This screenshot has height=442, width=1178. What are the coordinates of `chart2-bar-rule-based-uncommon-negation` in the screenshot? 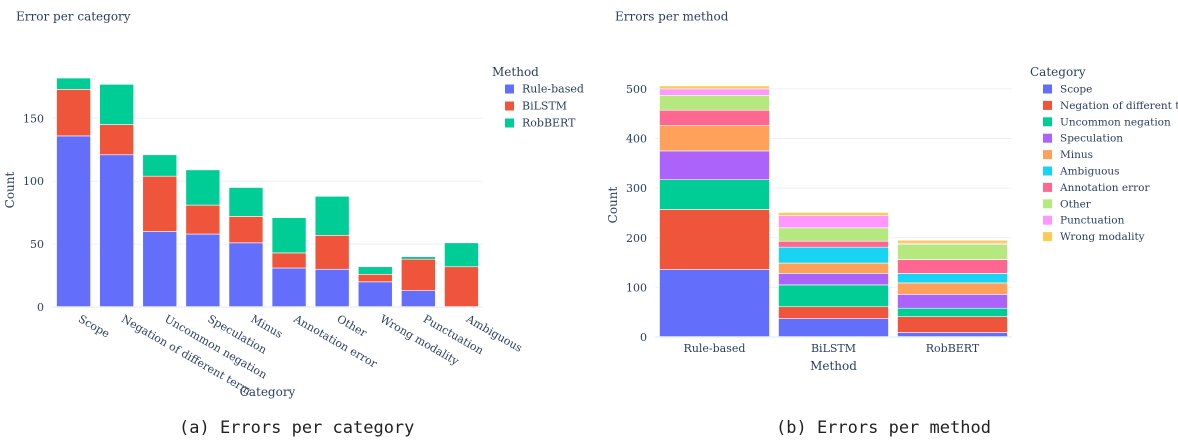 It's located at (714, 194).